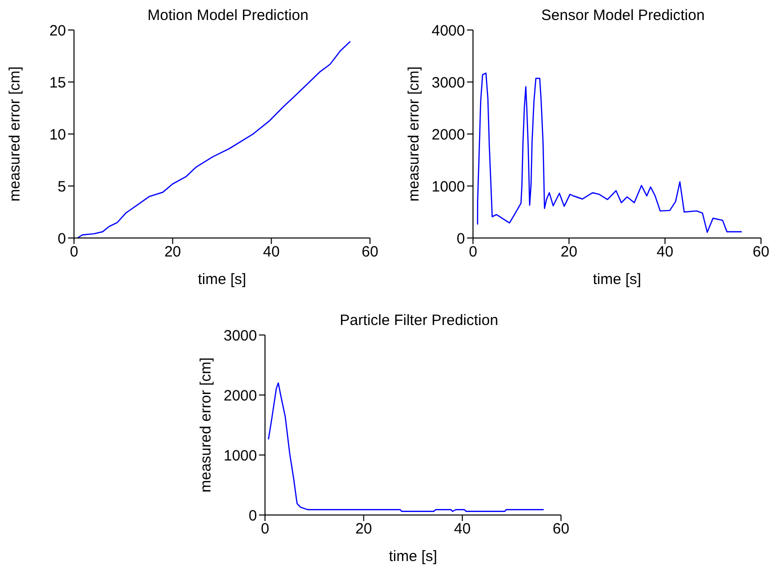 This screenshot has height=581, width=778. What do you see at coordinates (448, 31) in the screenshot?
I see `y-tick-label: 4000` at bounding box center [448, 31].